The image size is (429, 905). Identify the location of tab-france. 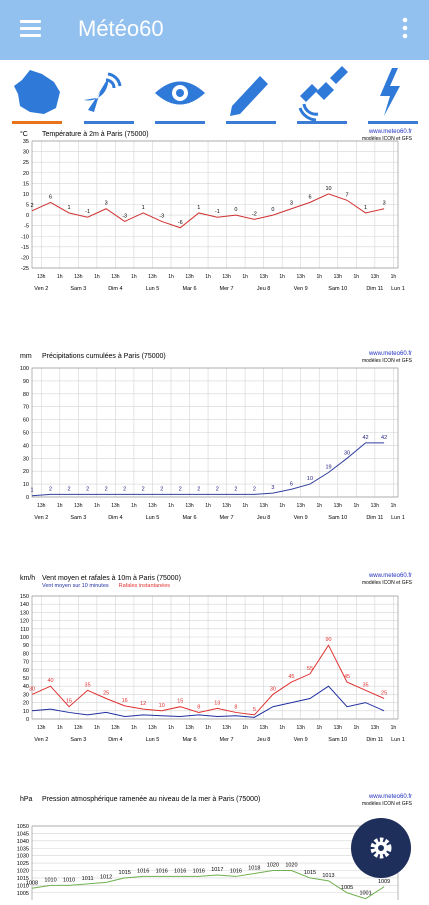
(37, 97).